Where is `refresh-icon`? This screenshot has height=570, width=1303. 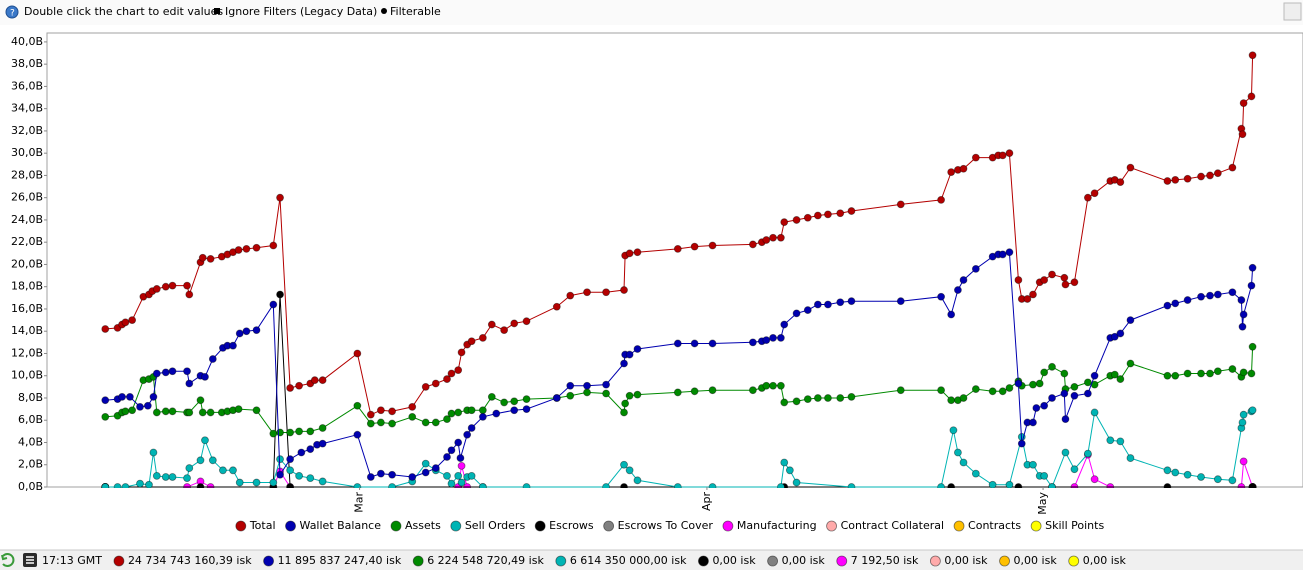
refresh-icon is located at coordinates (8, 560).